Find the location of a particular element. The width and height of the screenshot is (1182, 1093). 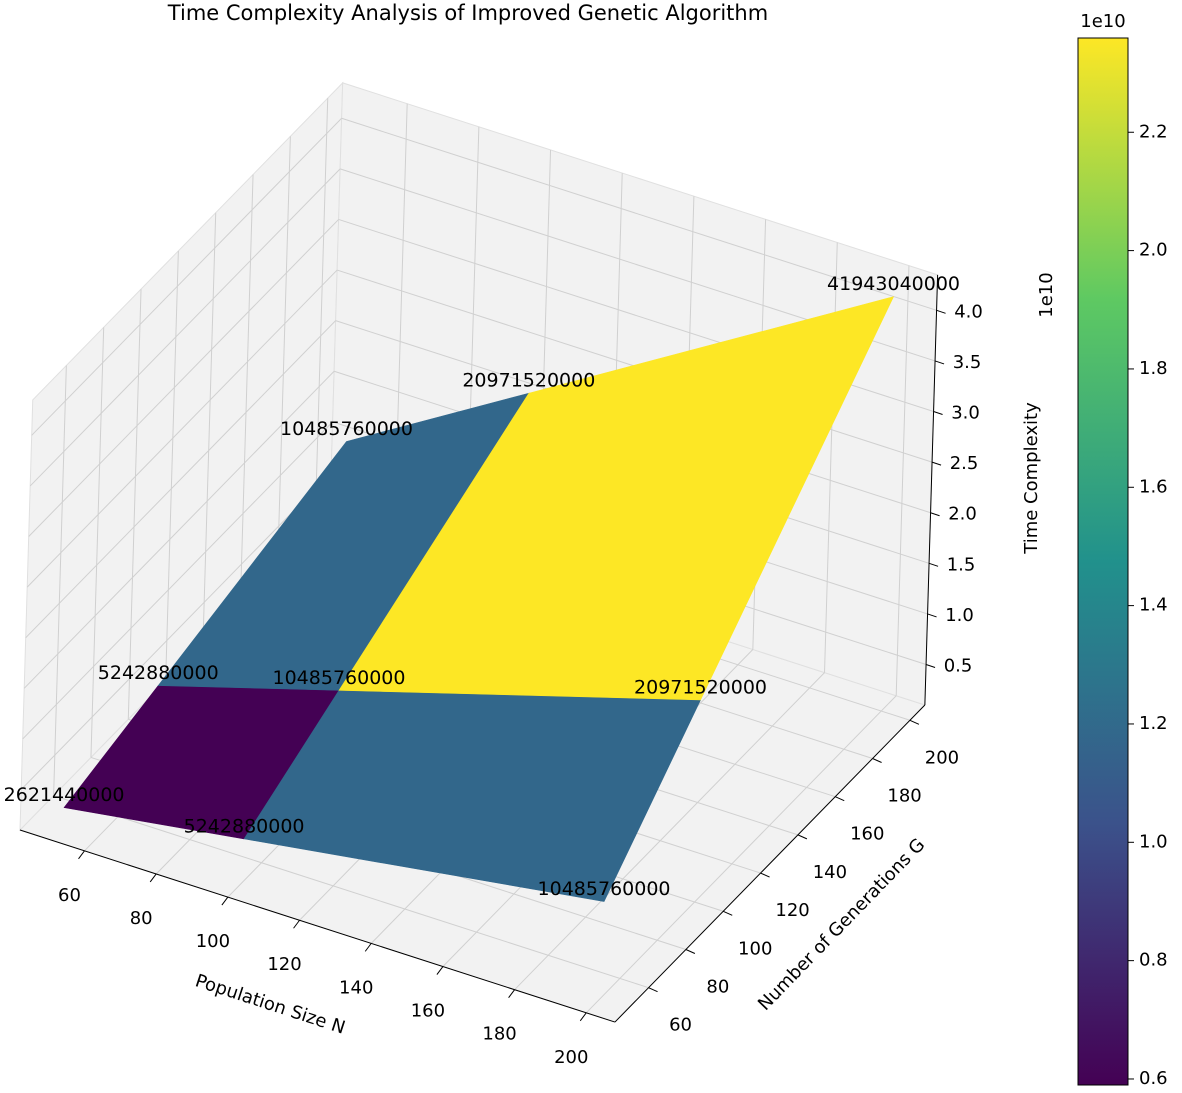

colorbar-tick-label: 0.6 is located at coordinates (1153, 1078).